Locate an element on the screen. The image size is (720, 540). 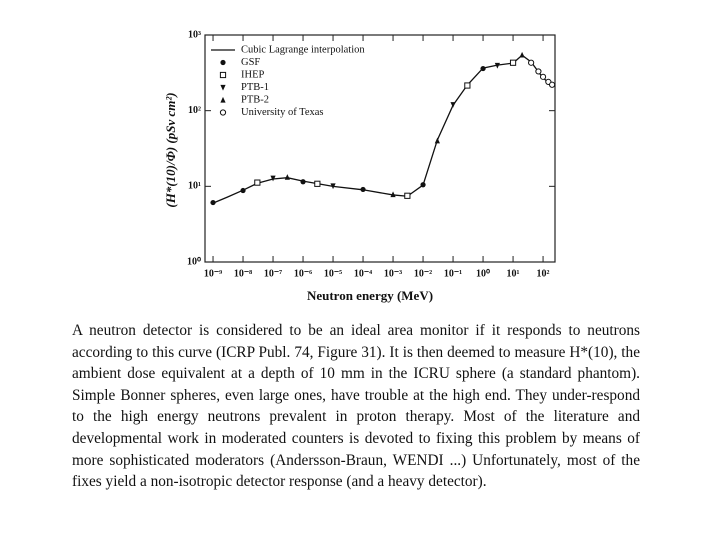
x-tick-label: 10⁻¹ is located at coordinates (453, 273).